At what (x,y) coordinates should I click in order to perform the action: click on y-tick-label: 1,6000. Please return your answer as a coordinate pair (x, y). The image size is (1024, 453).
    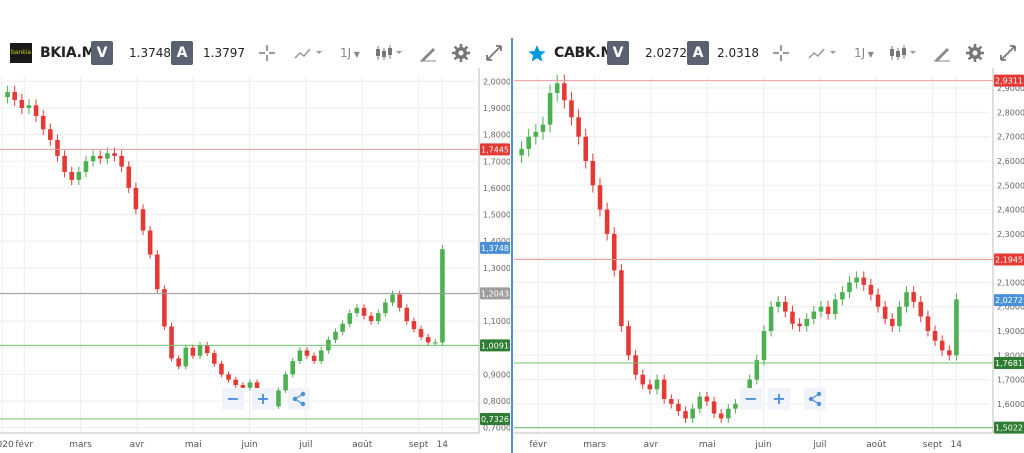
    Looking at the image, I should click on (1010, 404).